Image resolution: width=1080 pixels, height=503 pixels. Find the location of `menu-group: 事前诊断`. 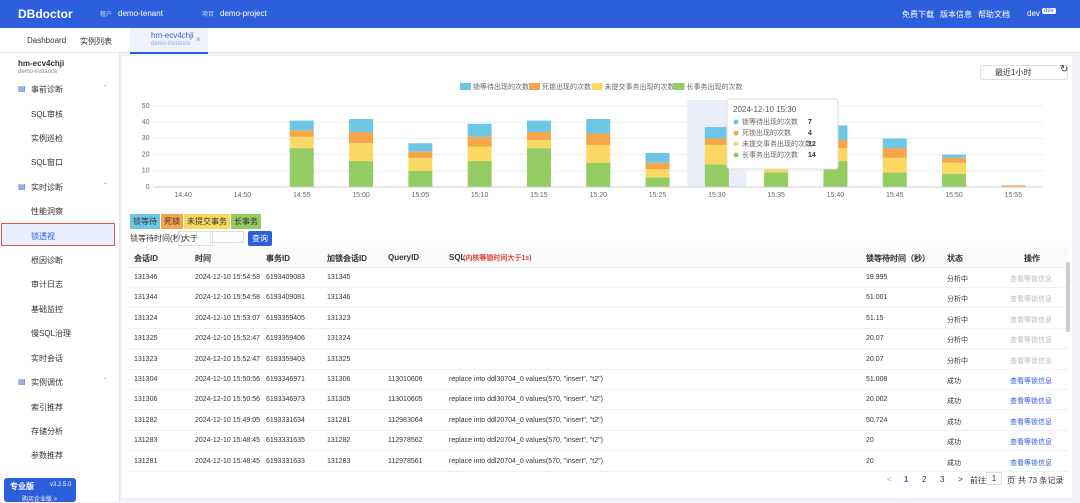

menu-group: 事前诊断 is located at coordinates (47, 89).